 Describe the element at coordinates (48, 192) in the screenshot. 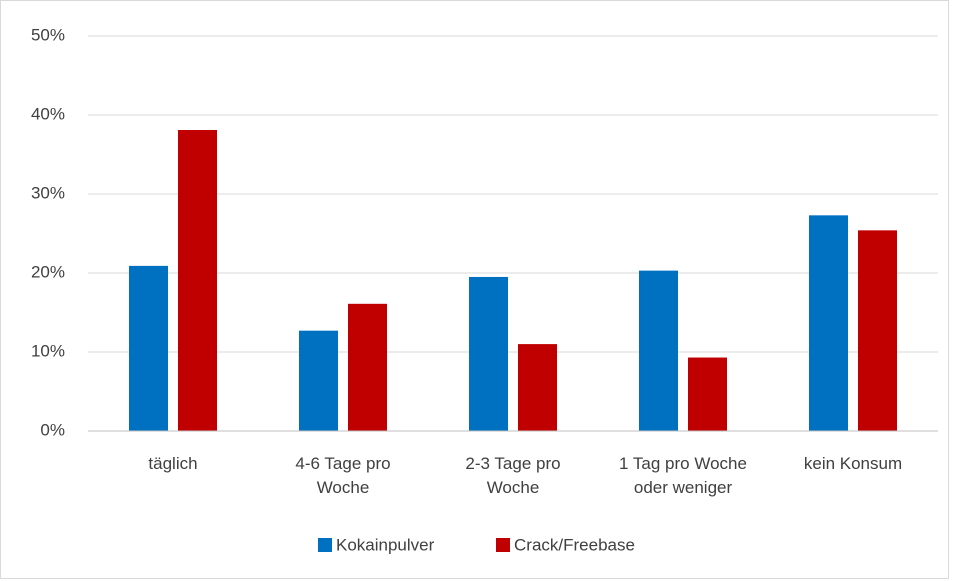

I see `y-tick-label: 30%` at that location.